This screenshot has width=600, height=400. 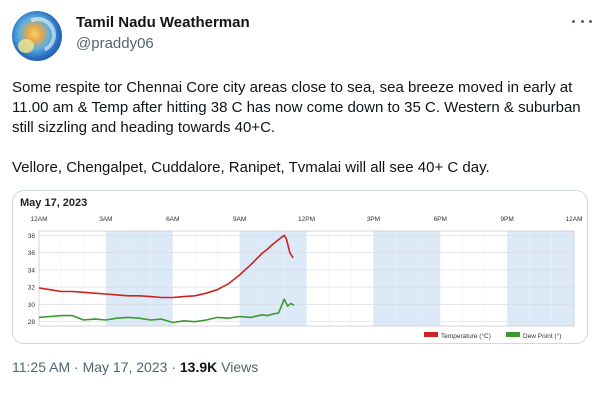 What do you see at coordinates (513, 334) in the screenshot?
I see `chart-legend-swatch-dew_point` at bounding box center [513, 334].